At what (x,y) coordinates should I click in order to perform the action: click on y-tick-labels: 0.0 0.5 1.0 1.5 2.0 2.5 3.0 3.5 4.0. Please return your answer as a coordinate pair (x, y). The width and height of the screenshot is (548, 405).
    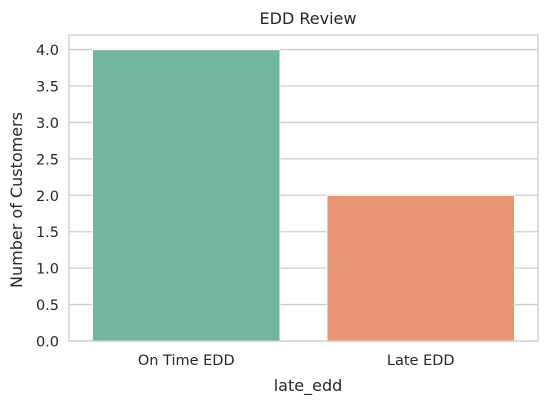
    Looking at the image, I should click on (47, 196).